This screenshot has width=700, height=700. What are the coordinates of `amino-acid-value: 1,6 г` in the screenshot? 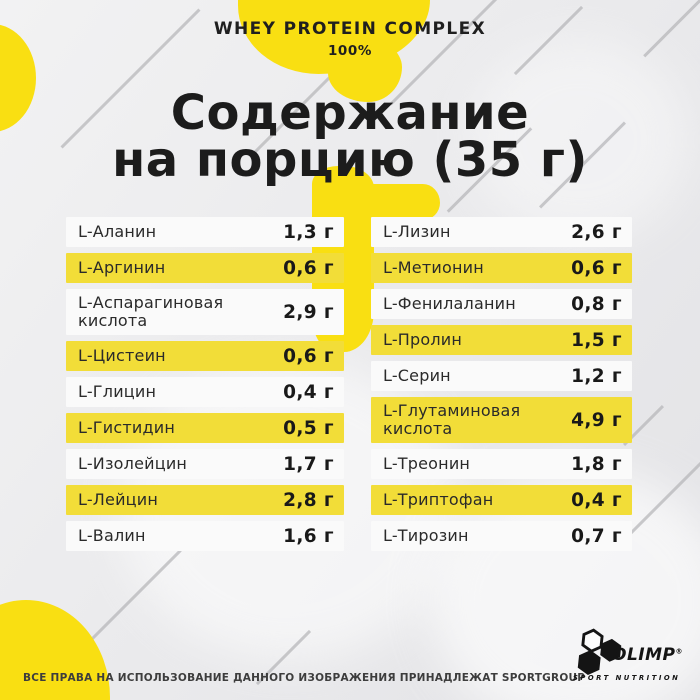 It's located at (308, 536).